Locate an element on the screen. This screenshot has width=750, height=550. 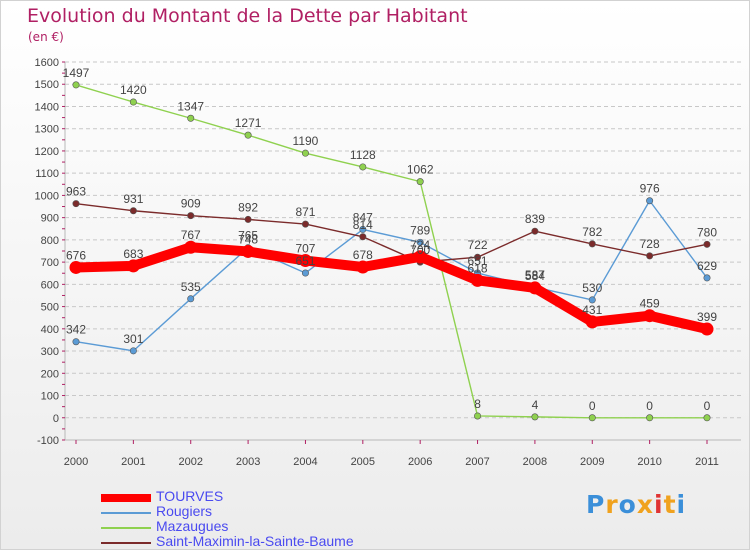
data-label: 839 is located at coordinates (535, 219).